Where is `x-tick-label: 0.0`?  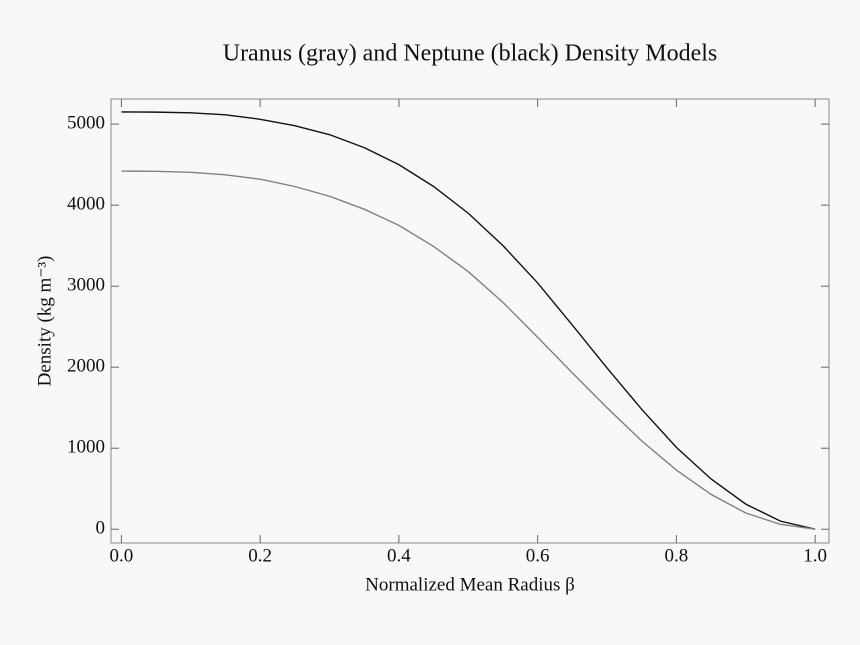 x-tick-label: 0.0 is located at coordinates (122, 555).